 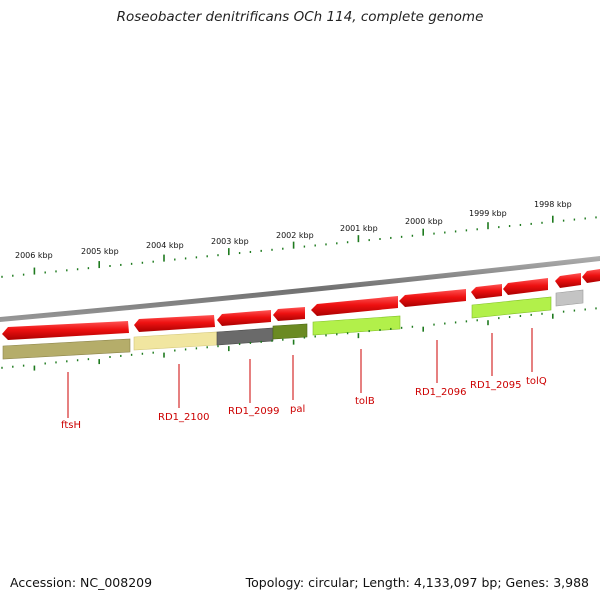 I want to click on inner-tick-ring, so click(x=299, y=339).